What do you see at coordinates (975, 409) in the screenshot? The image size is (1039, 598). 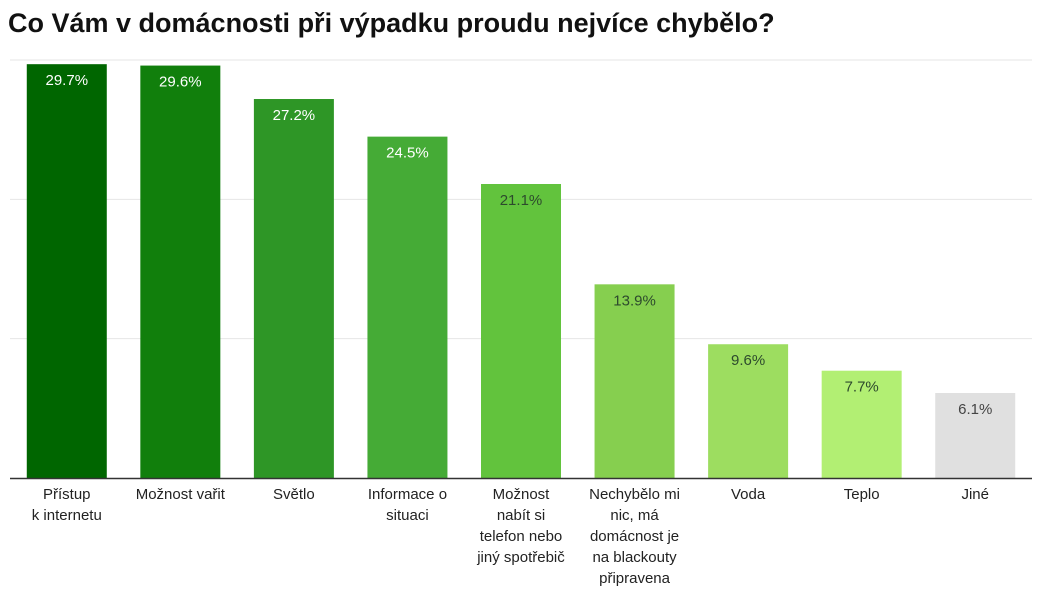 I see `value-label-9: 6.1%` at bounding box center [975, 409].